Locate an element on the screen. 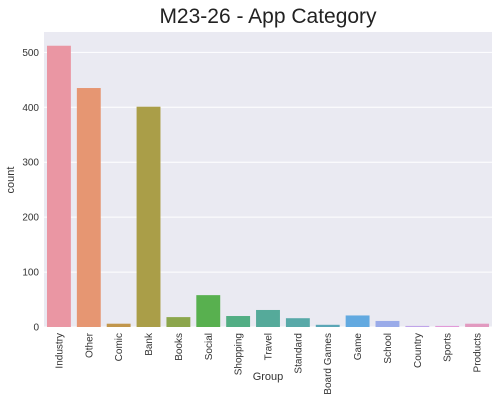 Image resolution: width=498 pixels, height=417 pixels. y-tick-labels: 0 100 200 300 400 500 is located at coordinates (30, 191).